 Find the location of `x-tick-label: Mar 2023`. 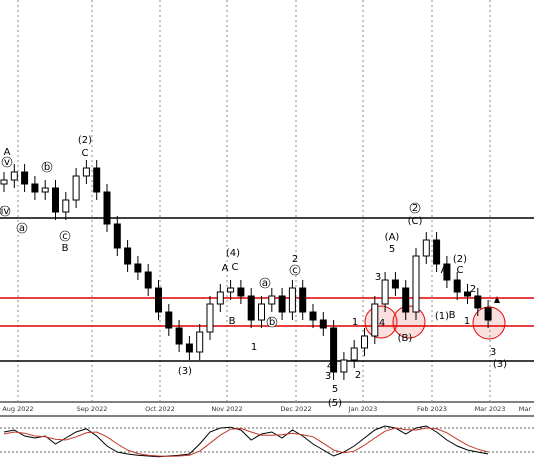

x-tick-label: Mar 2023 is located at coordinates (490, 409).